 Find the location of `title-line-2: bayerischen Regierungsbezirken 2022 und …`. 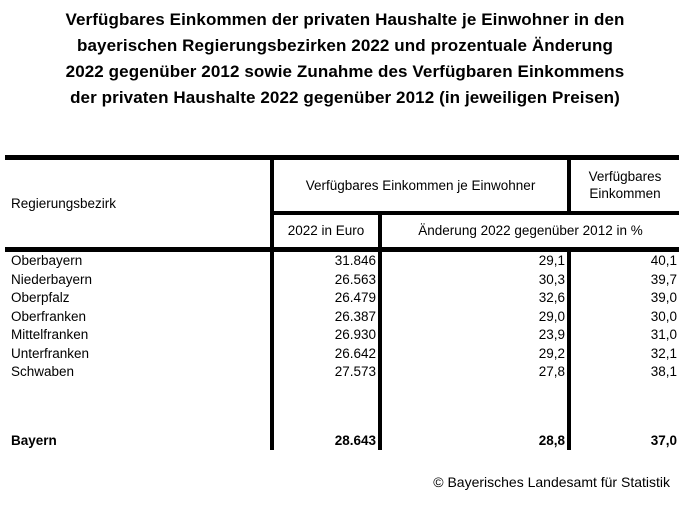

title-line-2: bayerischen Regierungsbezirken 2022 und … is located at coordinates (345, 45).